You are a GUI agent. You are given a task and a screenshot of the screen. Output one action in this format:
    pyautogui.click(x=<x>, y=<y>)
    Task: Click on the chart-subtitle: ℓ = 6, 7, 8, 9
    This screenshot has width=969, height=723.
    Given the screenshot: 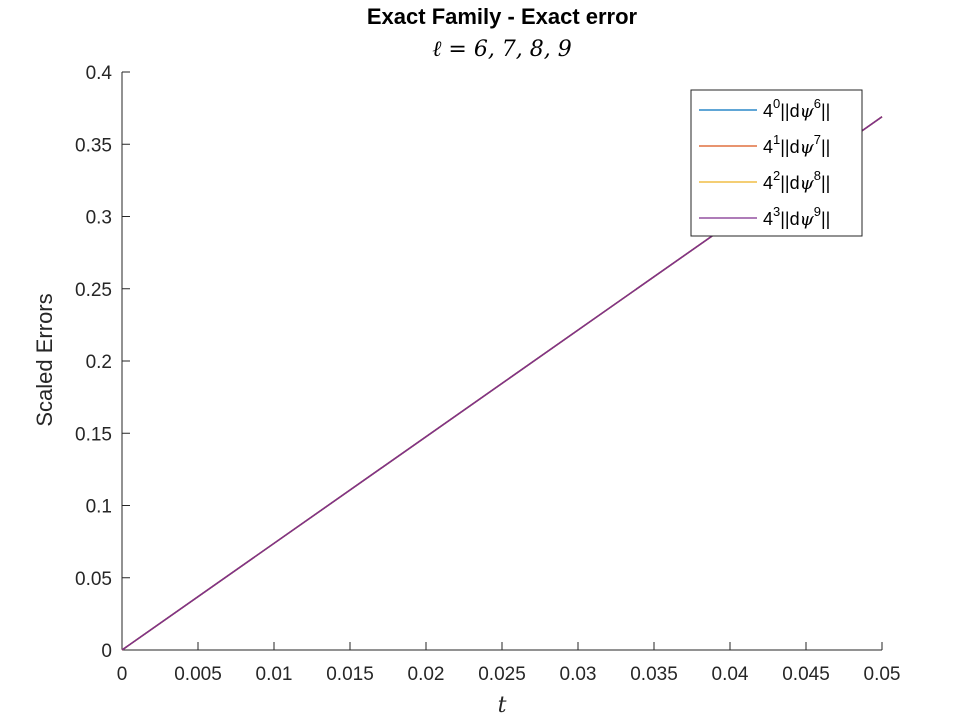 What is the action you would take?
    pyautogui.click(x=502, y=49)
    